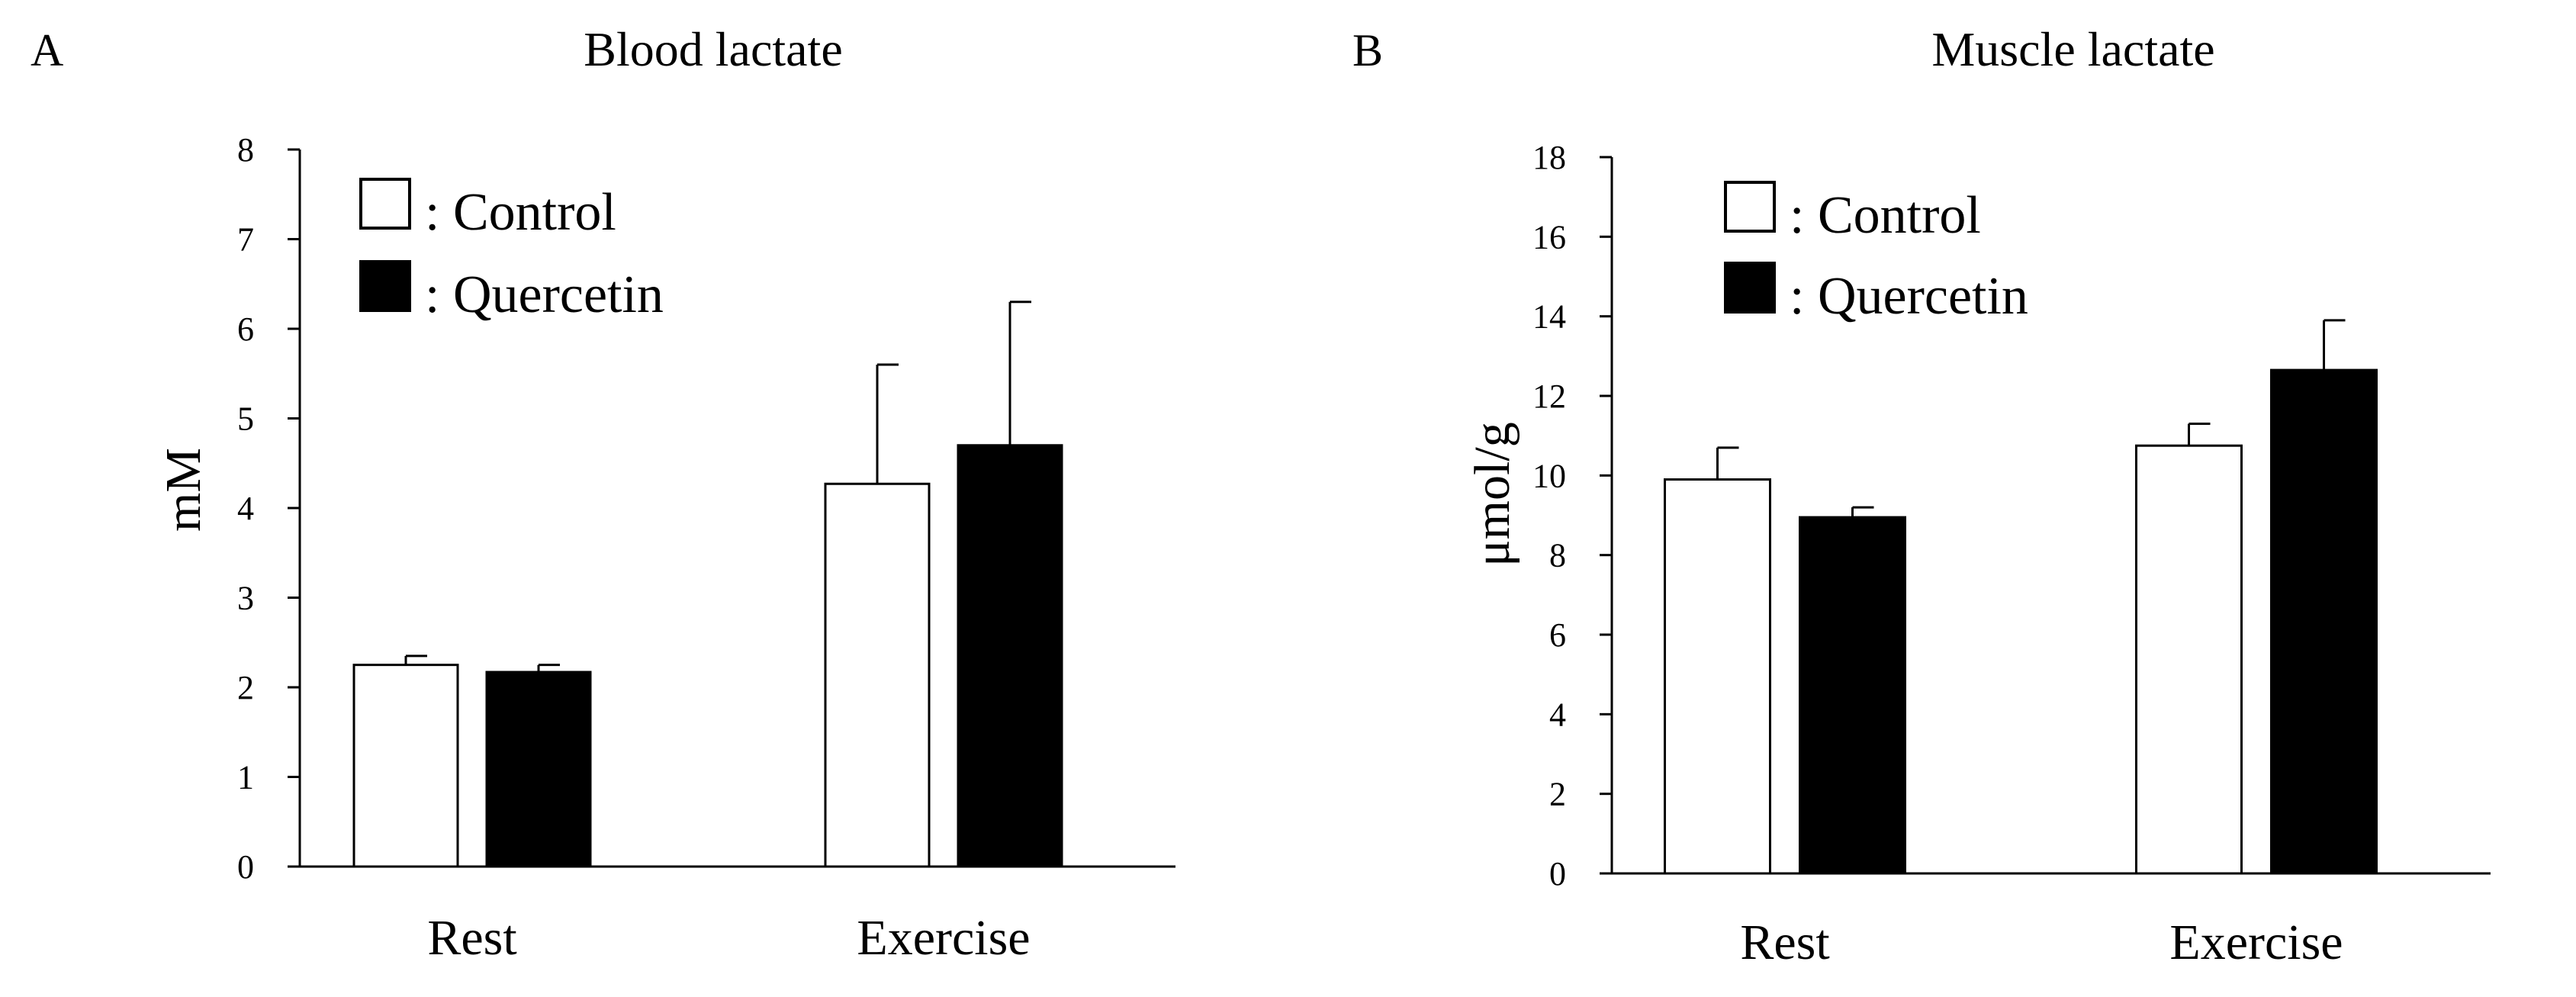 The image size is (2576, 997). Describe the element at coordinates (544, 294) in the screenshot. I see `panel-a-legend-label-quercetin: : Quercetin` at that location.